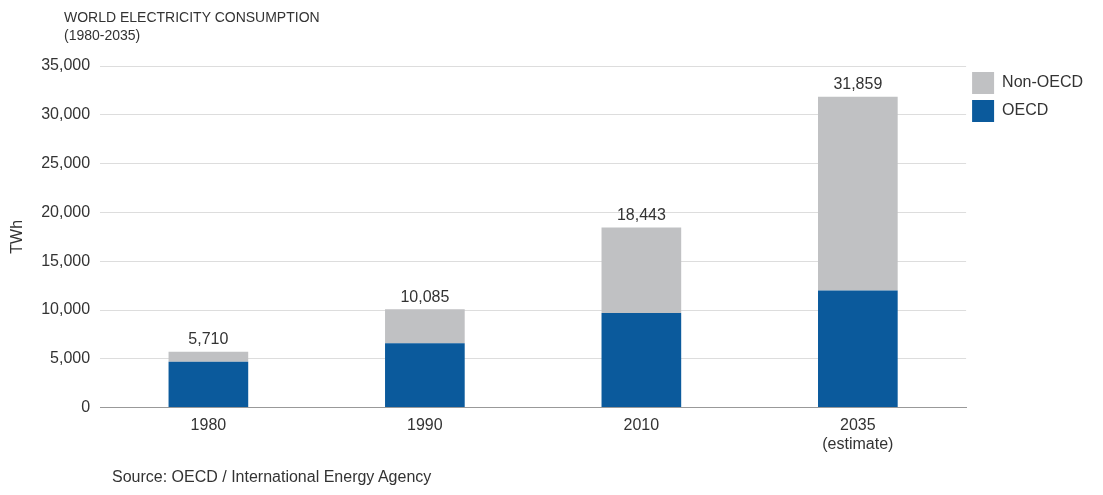  Describe the element at coordinates (70, 358) in the screenshot. I see `y-tick-label: 5,000` at that location.